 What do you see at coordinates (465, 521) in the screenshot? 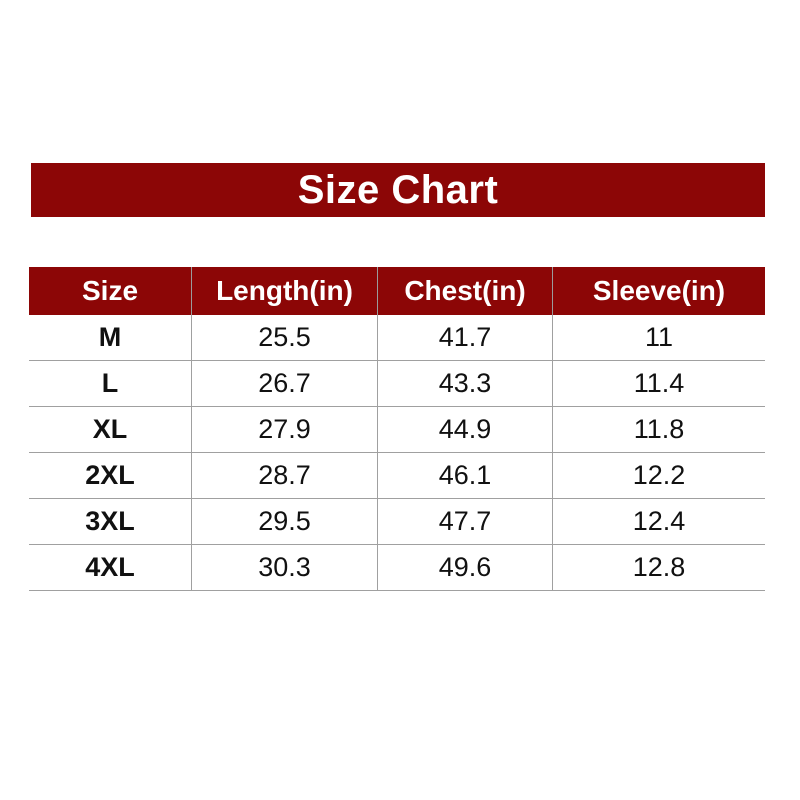
I see `table-cell-chest: 47.7` at bounding box center [465, 521].